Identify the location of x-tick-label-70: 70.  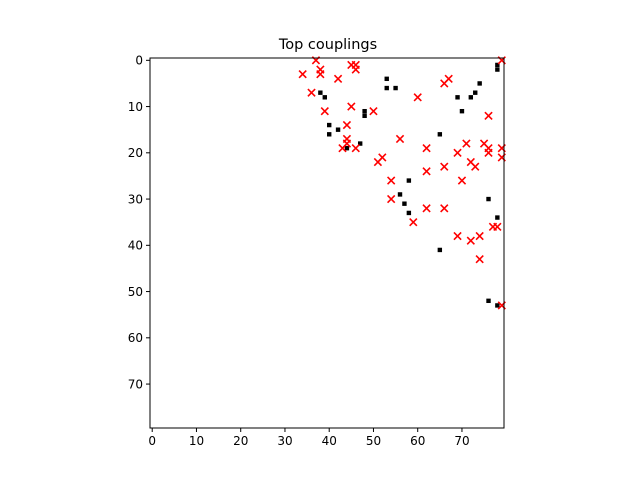
(461, 441).